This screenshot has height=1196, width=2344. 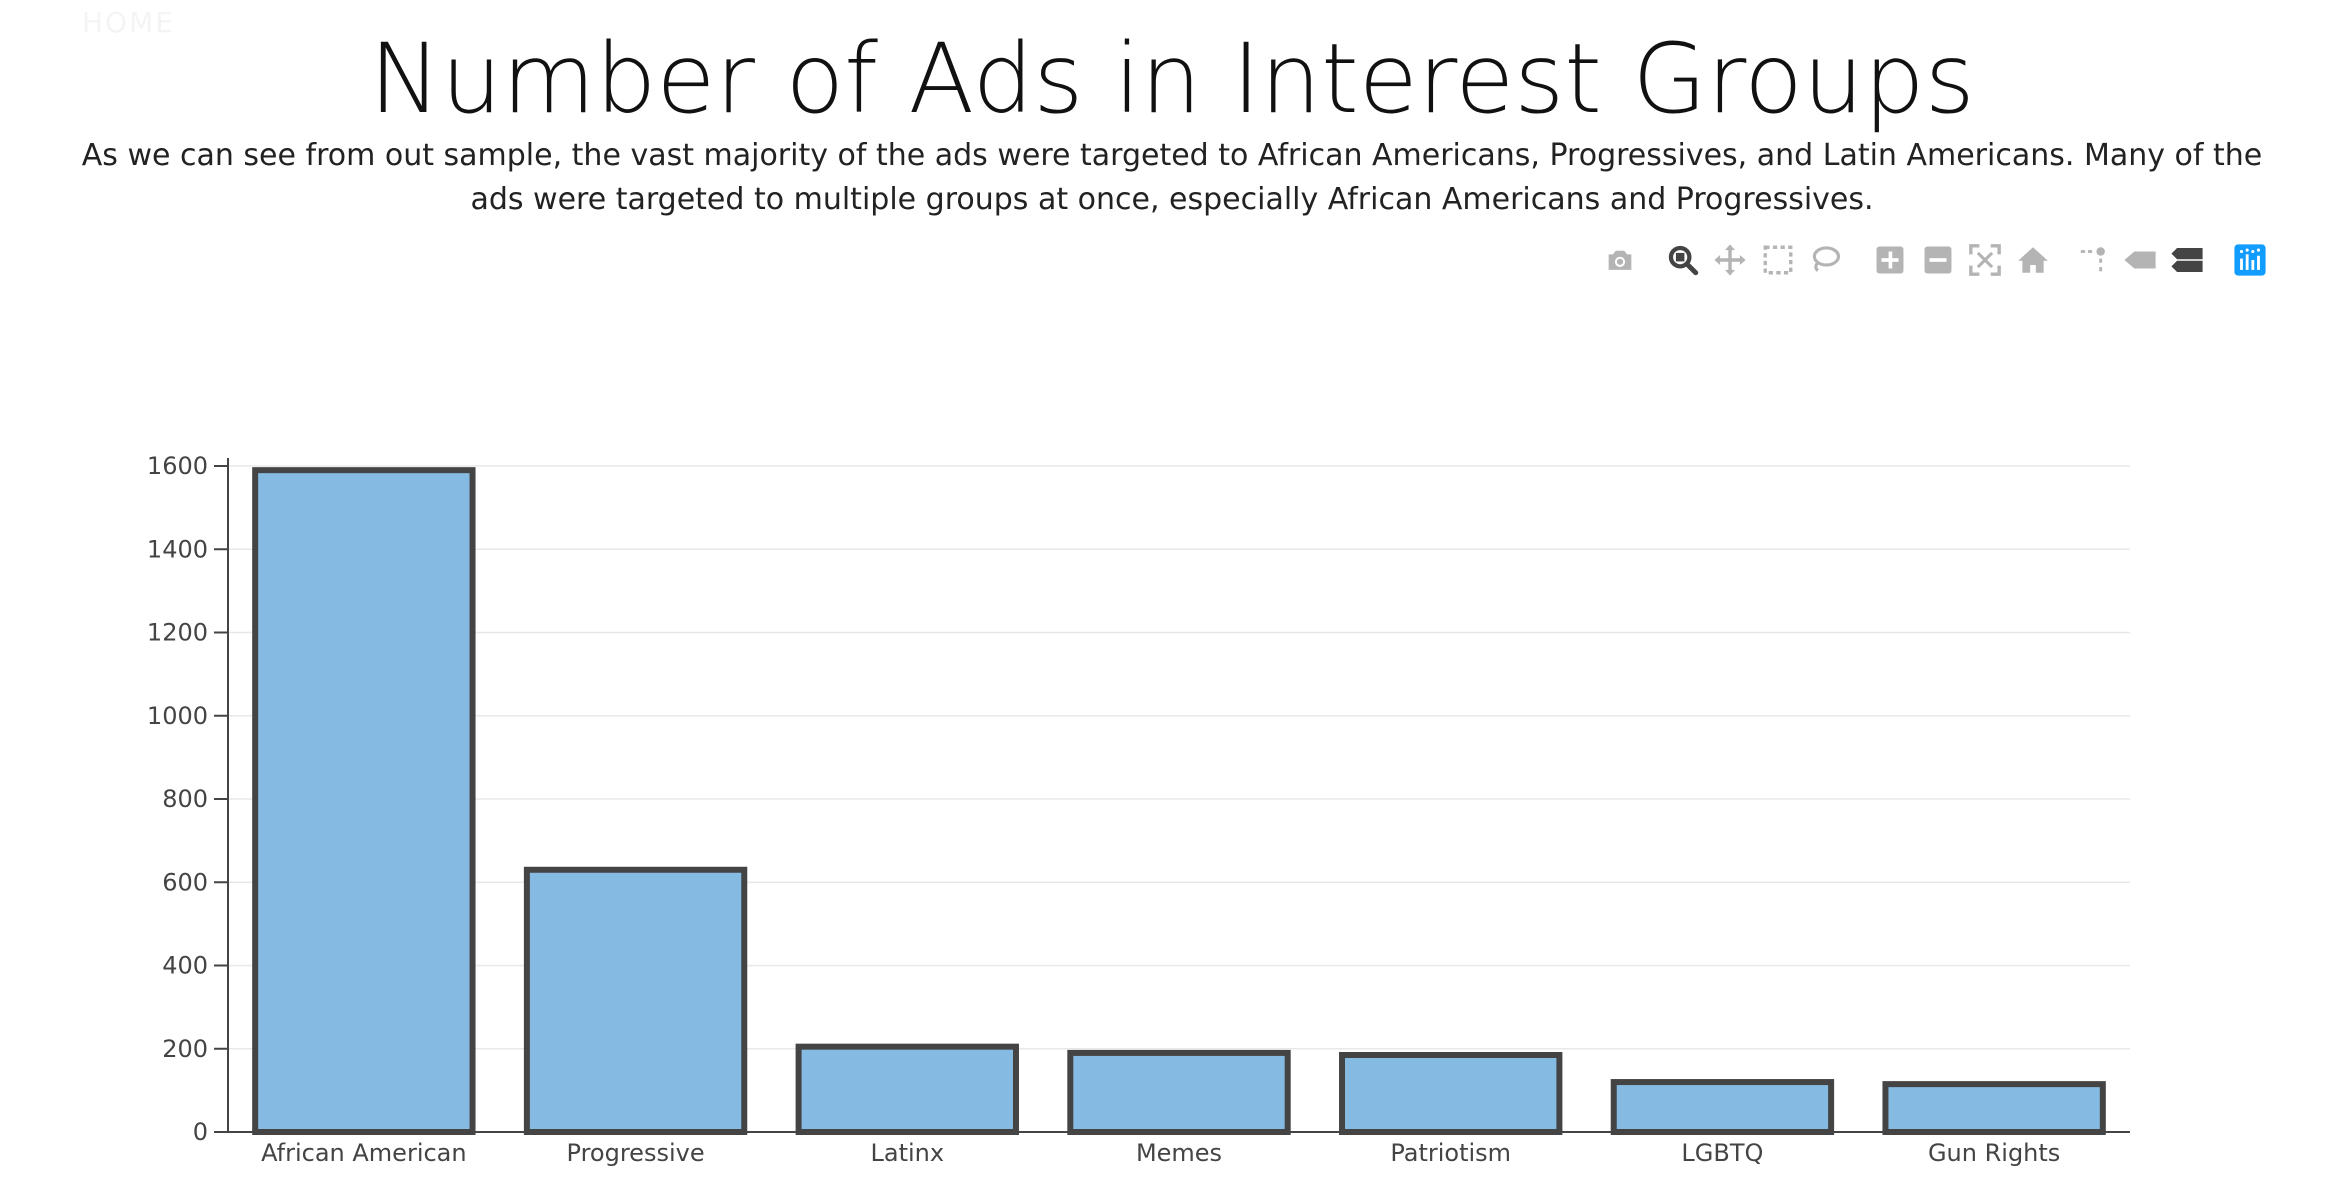 I want to click on lasso-select-button, so click(x=1825, y=260).